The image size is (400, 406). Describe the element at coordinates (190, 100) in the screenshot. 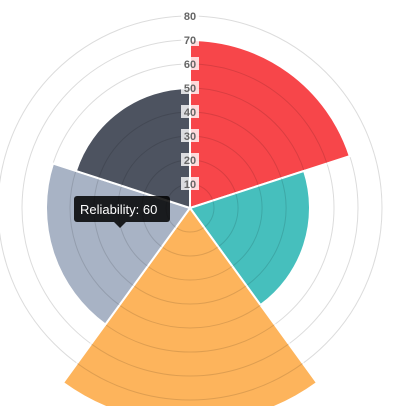

I see `radial-tick-labels: 10 20 30 40 50 60 70 80` at that location.